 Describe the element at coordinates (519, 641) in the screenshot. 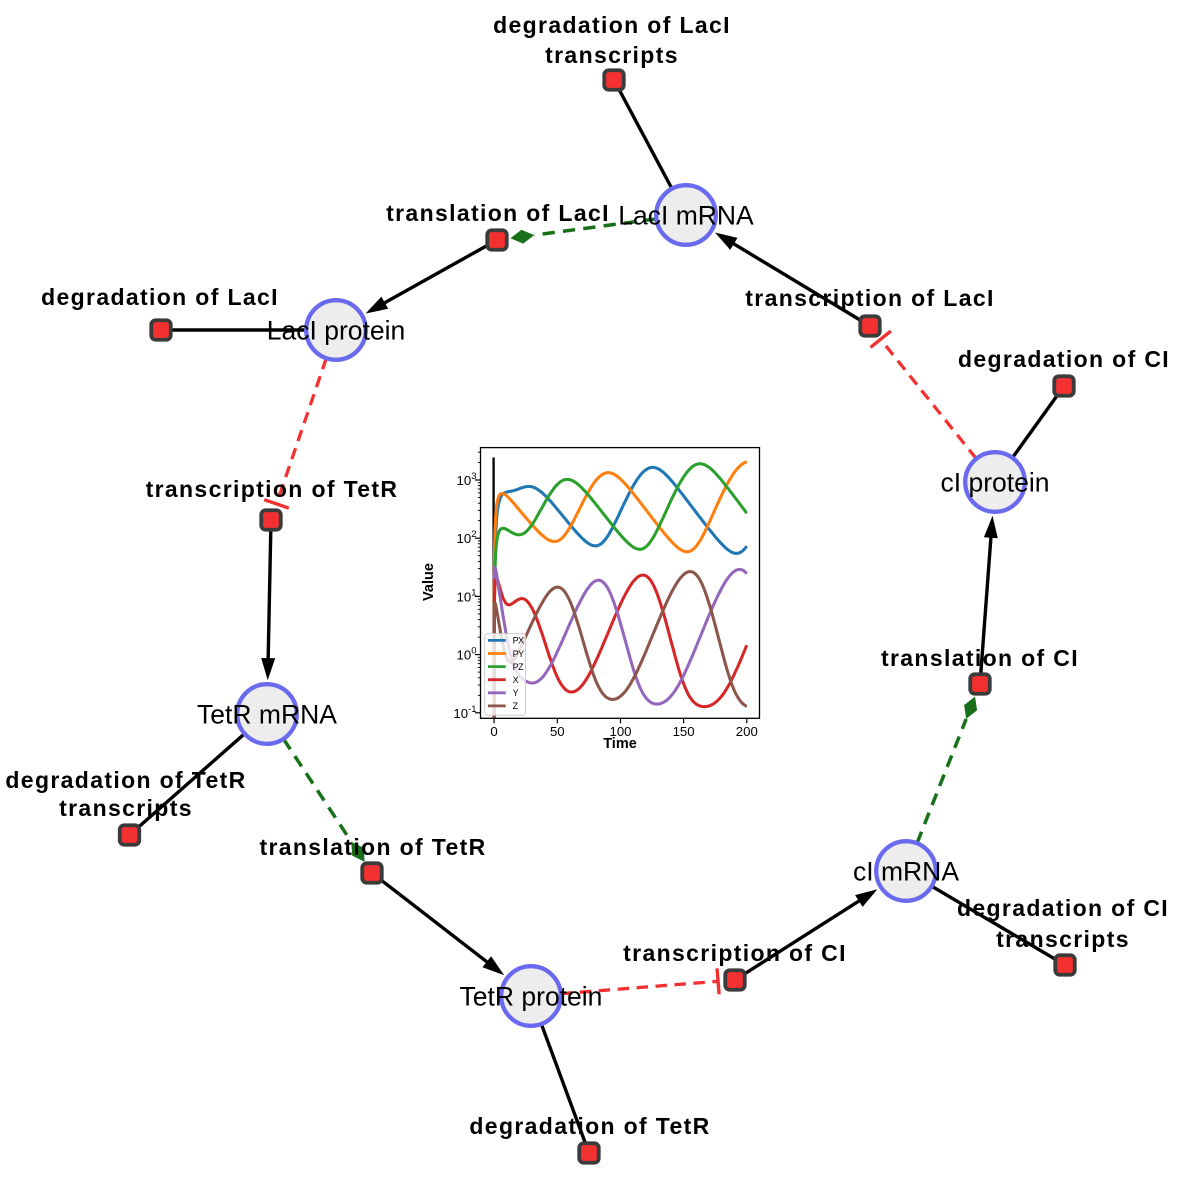

I see `svg-text: PX` at that location.